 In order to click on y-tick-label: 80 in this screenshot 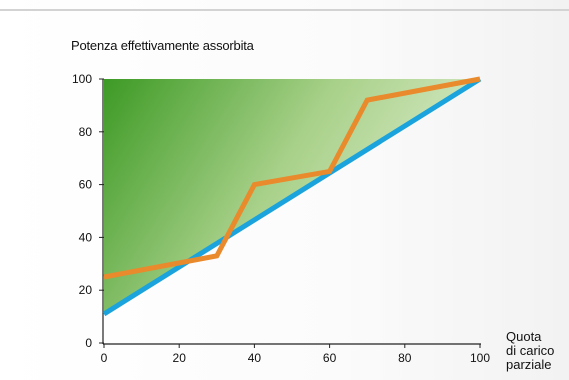, I will do `click(86, 132)`.